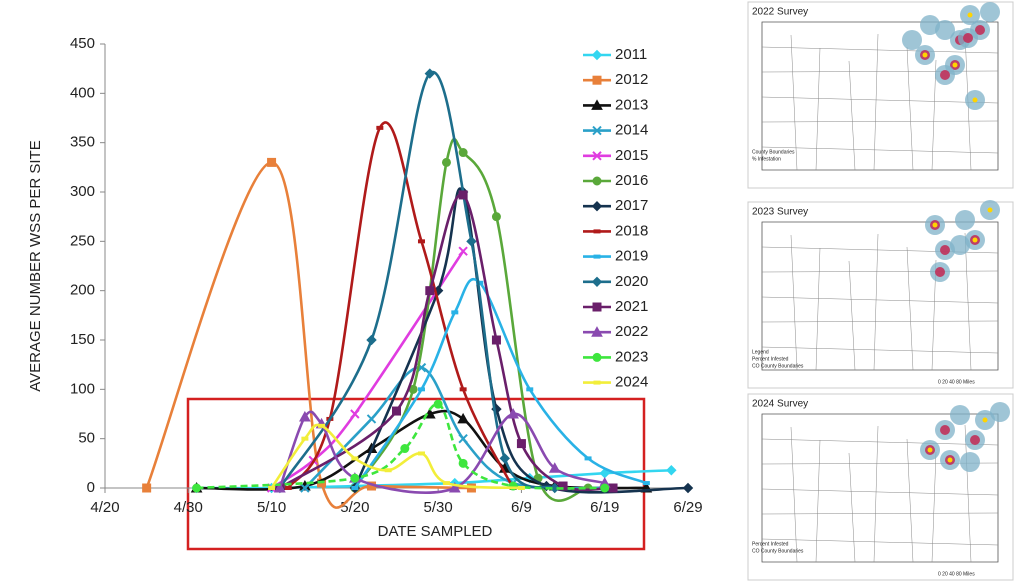 The height and width of the screenshot is (586, 1024). What do you see at coordinates (631, 281) in the screenshot?
I see `legend-label: 2020` at bounding box center [631, 281].